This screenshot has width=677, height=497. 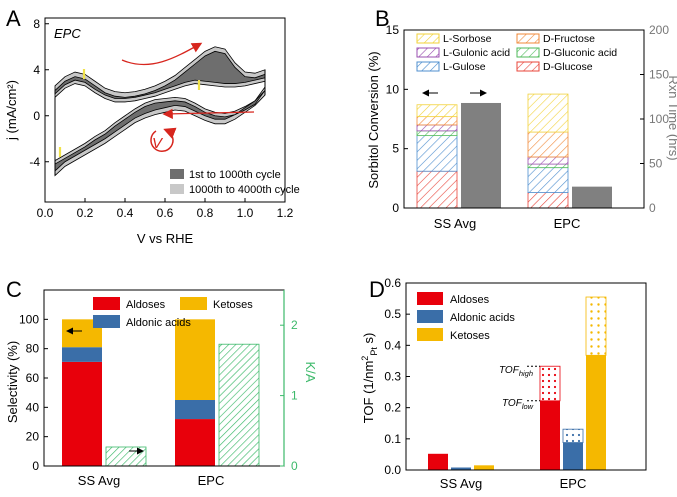 What do you see at coordinates (161, 393) in the screenshot?
I see `c-bars` at bounding box center [161, 393].